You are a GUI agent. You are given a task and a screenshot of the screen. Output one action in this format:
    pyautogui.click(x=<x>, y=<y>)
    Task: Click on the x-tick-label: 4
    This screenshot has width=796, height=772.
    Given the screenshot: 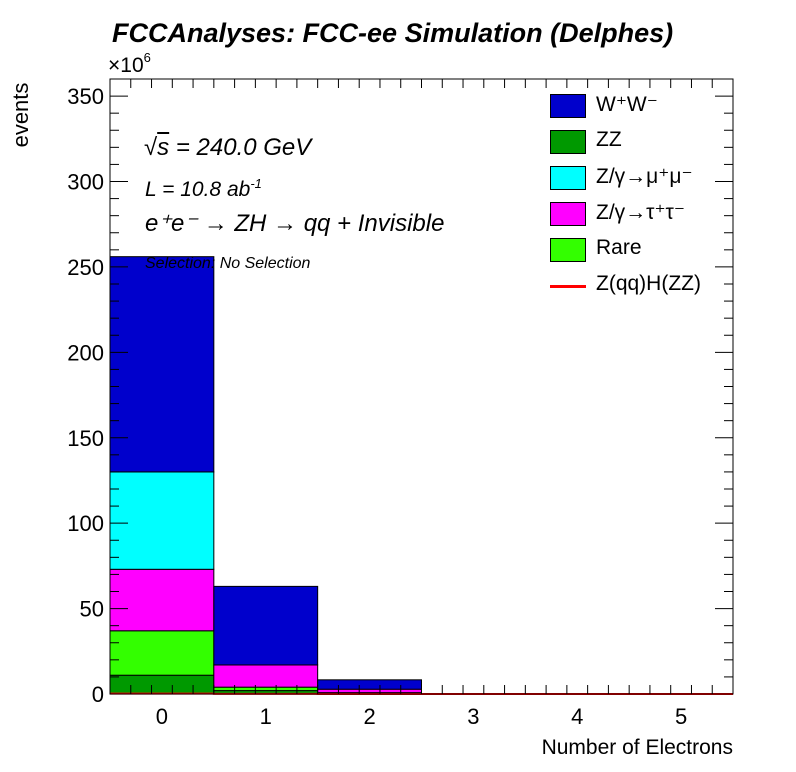 What is the action you would take?
    pyautogui.click(x=577, y=716)
    